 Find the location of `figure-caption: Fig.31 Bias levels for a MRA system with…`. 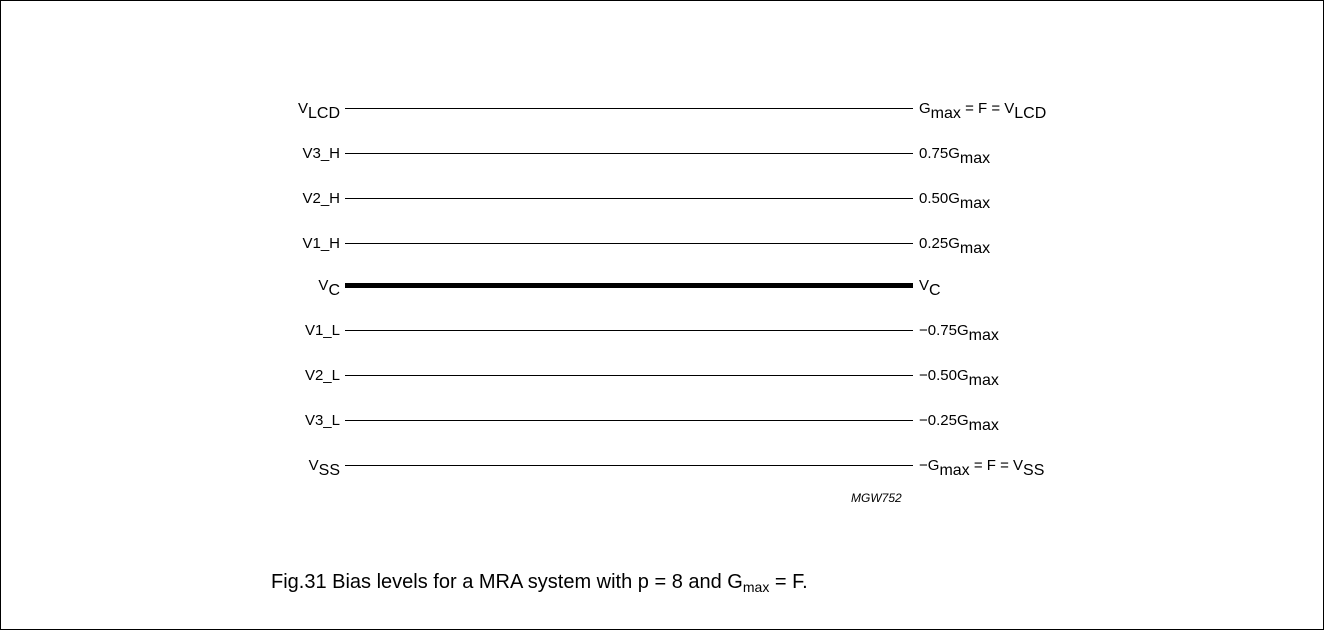

figure-caption: Fig.31 Bias levels for a MRA system with… is located at coordinates (539, 583).